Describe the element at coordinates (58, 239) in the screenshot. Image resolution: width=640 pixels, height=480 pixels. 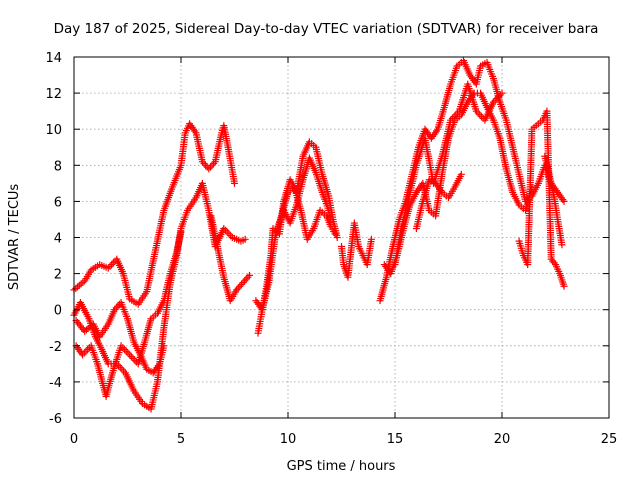
I see `y-tick-label: 4` at that location.